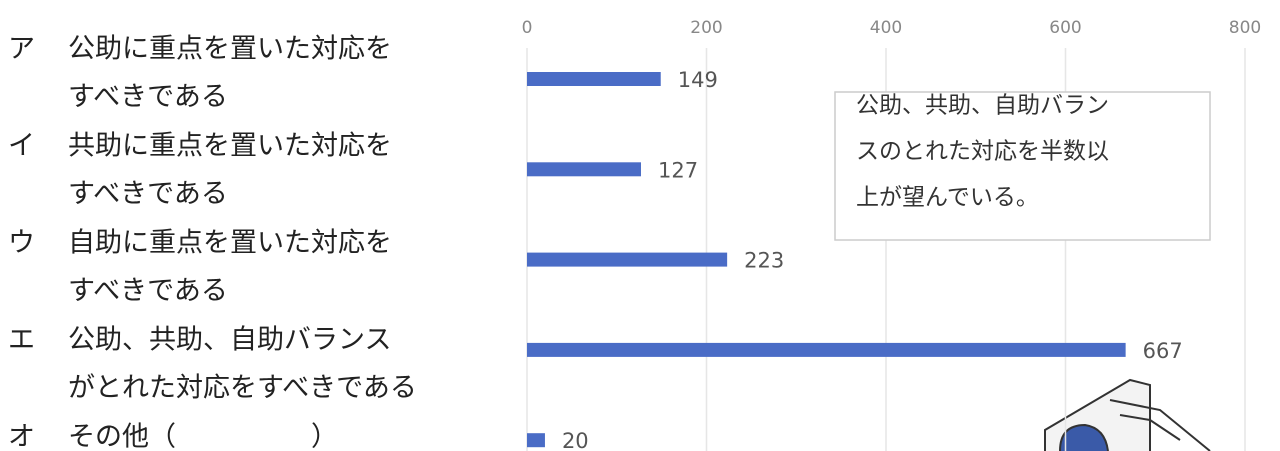 This screenshot has width=1280, height=451. What do you see at coordinates (678, 170) in the screenshot?
I see `value-label: 127` at bounding box center [678, 170].